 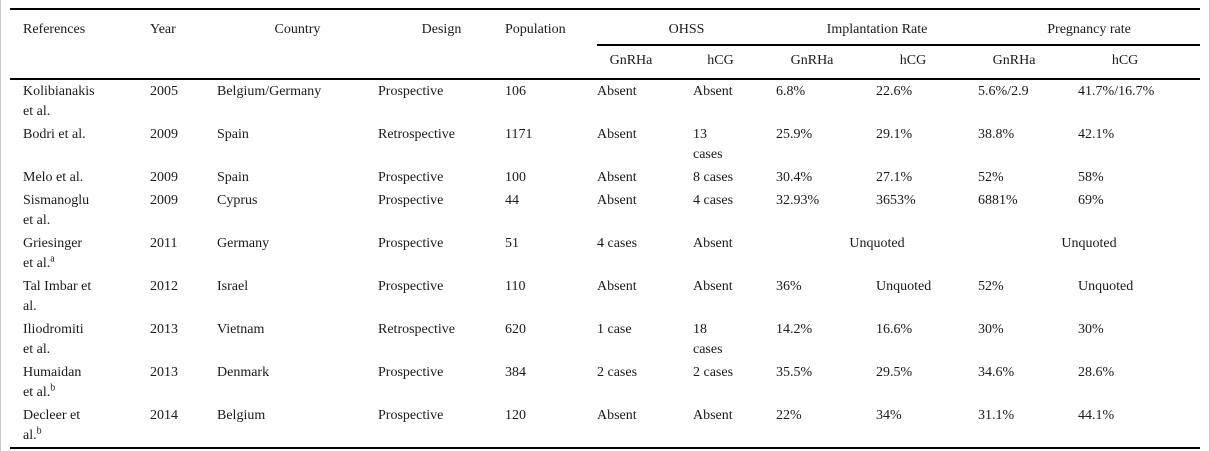 What do you see at coordinates (515, 415) in the screenshot?
I see `cell-population: 120` at bounding box center [515, 415].